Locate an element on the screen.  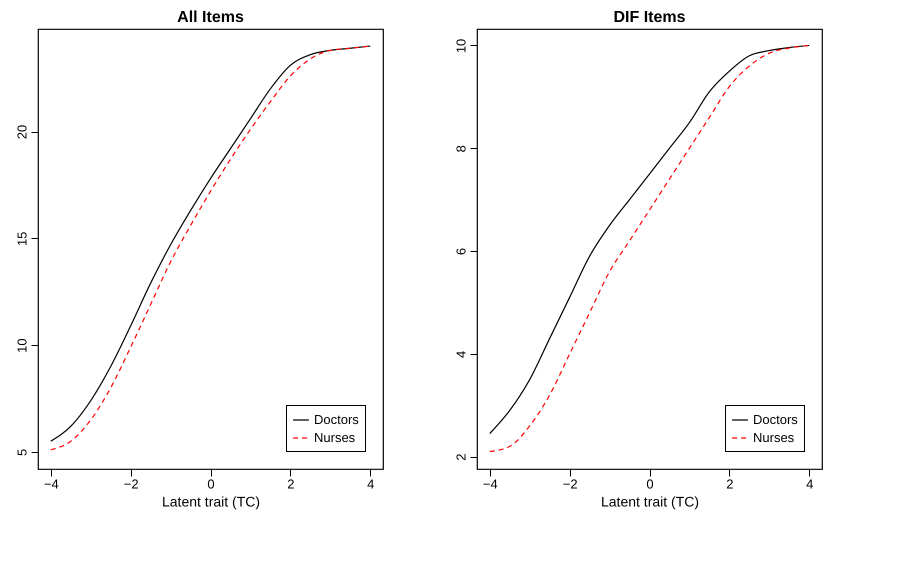
chart-title: All Items is located at coordinates (210, 17).